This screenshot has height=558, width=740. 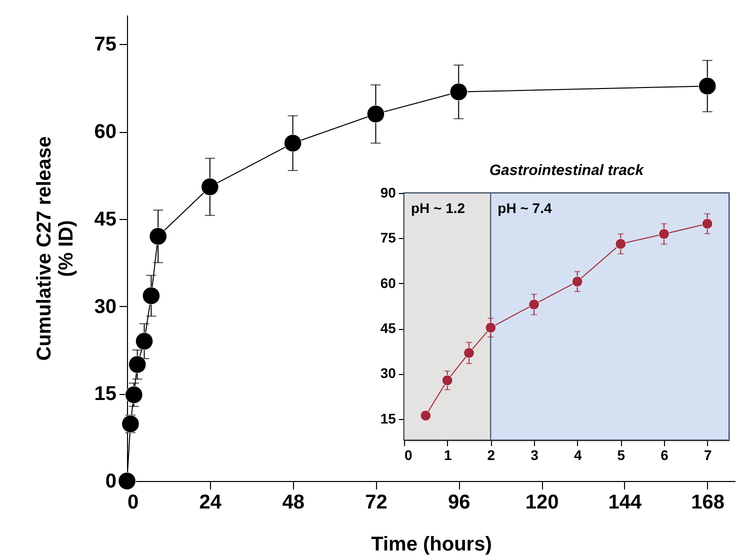 What do you see at coordinates (448, 455) in the screenshot?
I see `x-tick-label: 1` at bounding box center [448, 455].